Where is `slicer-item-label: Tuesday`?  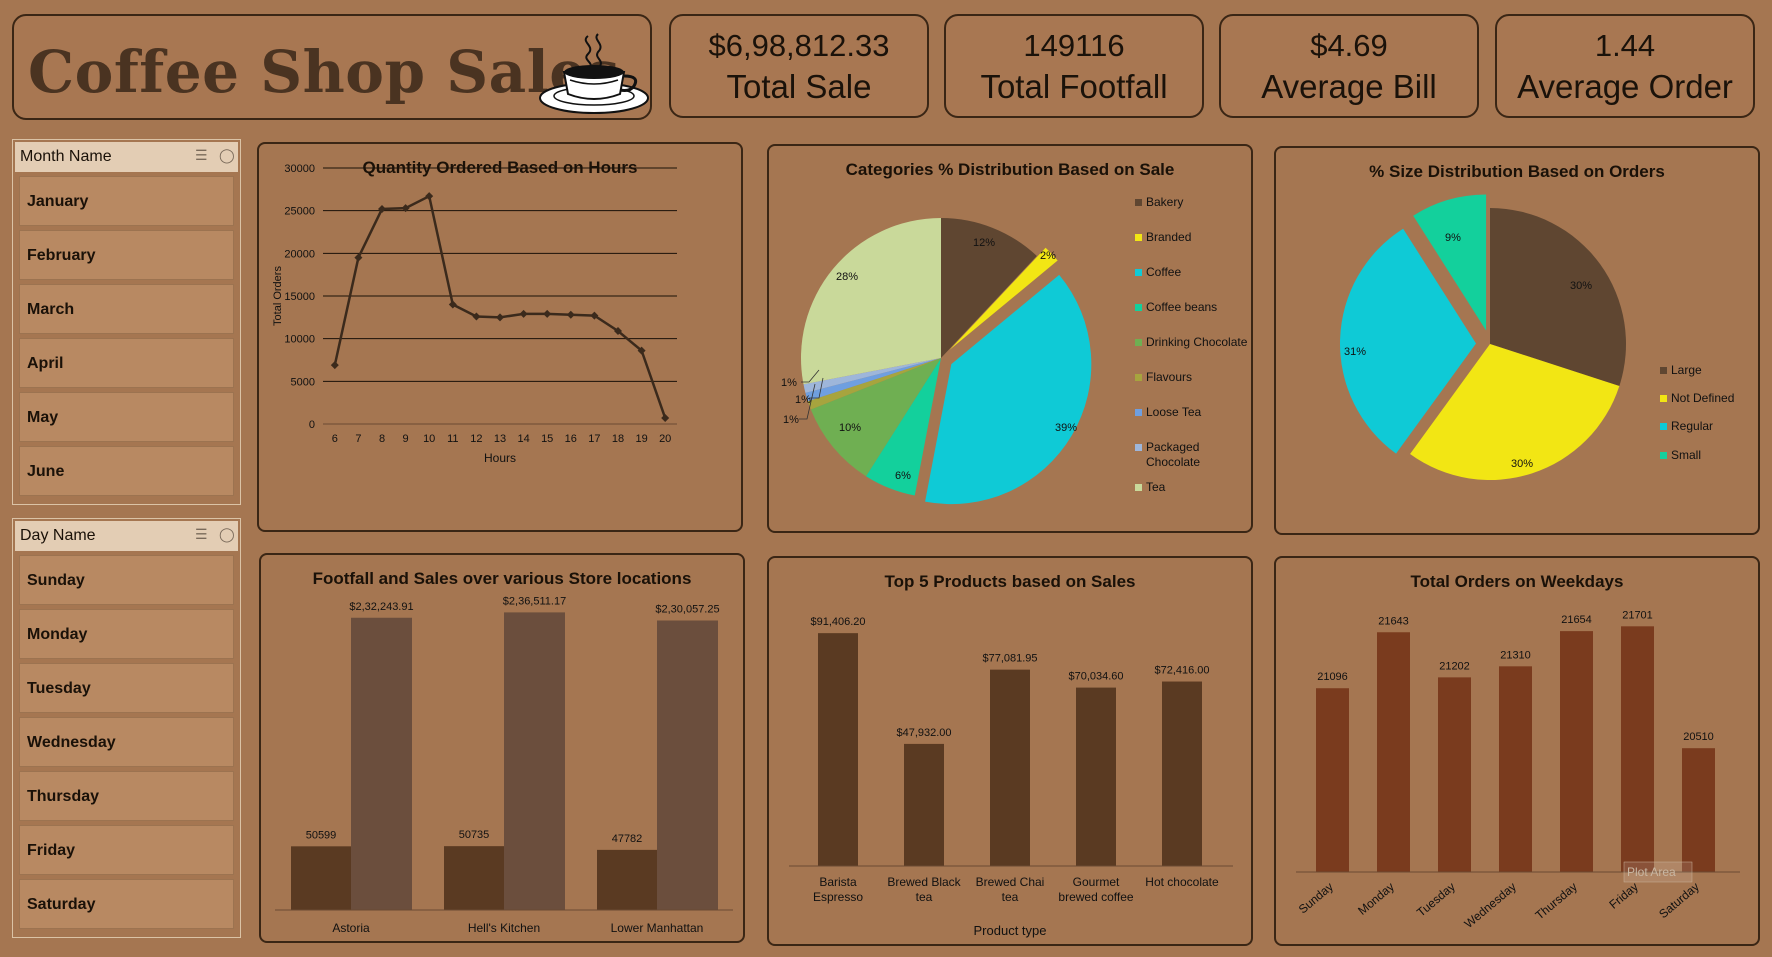
slicer-item-label: Tuesday is located at coordinates (59, 688).